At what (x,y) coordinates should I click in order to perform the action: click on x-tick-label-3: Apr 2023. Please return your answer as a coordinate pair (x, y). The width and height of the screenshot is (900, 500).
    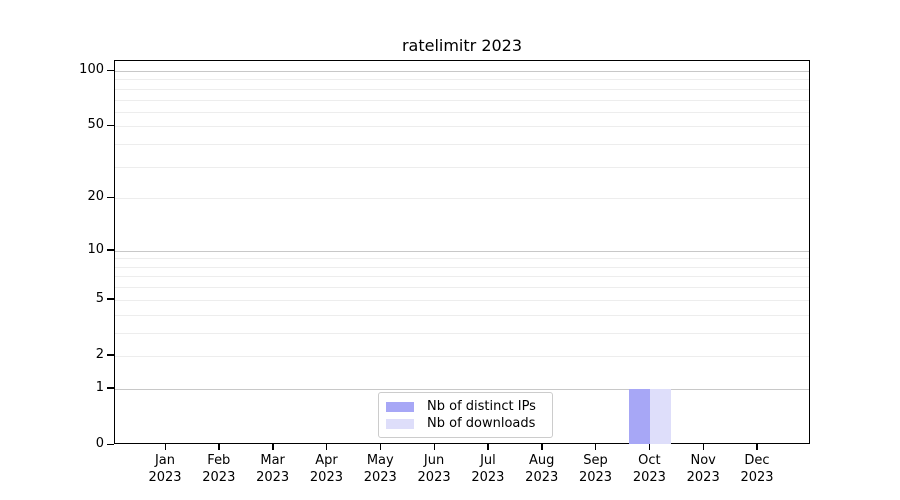
    Looking at the image, I should click on (326, 469).